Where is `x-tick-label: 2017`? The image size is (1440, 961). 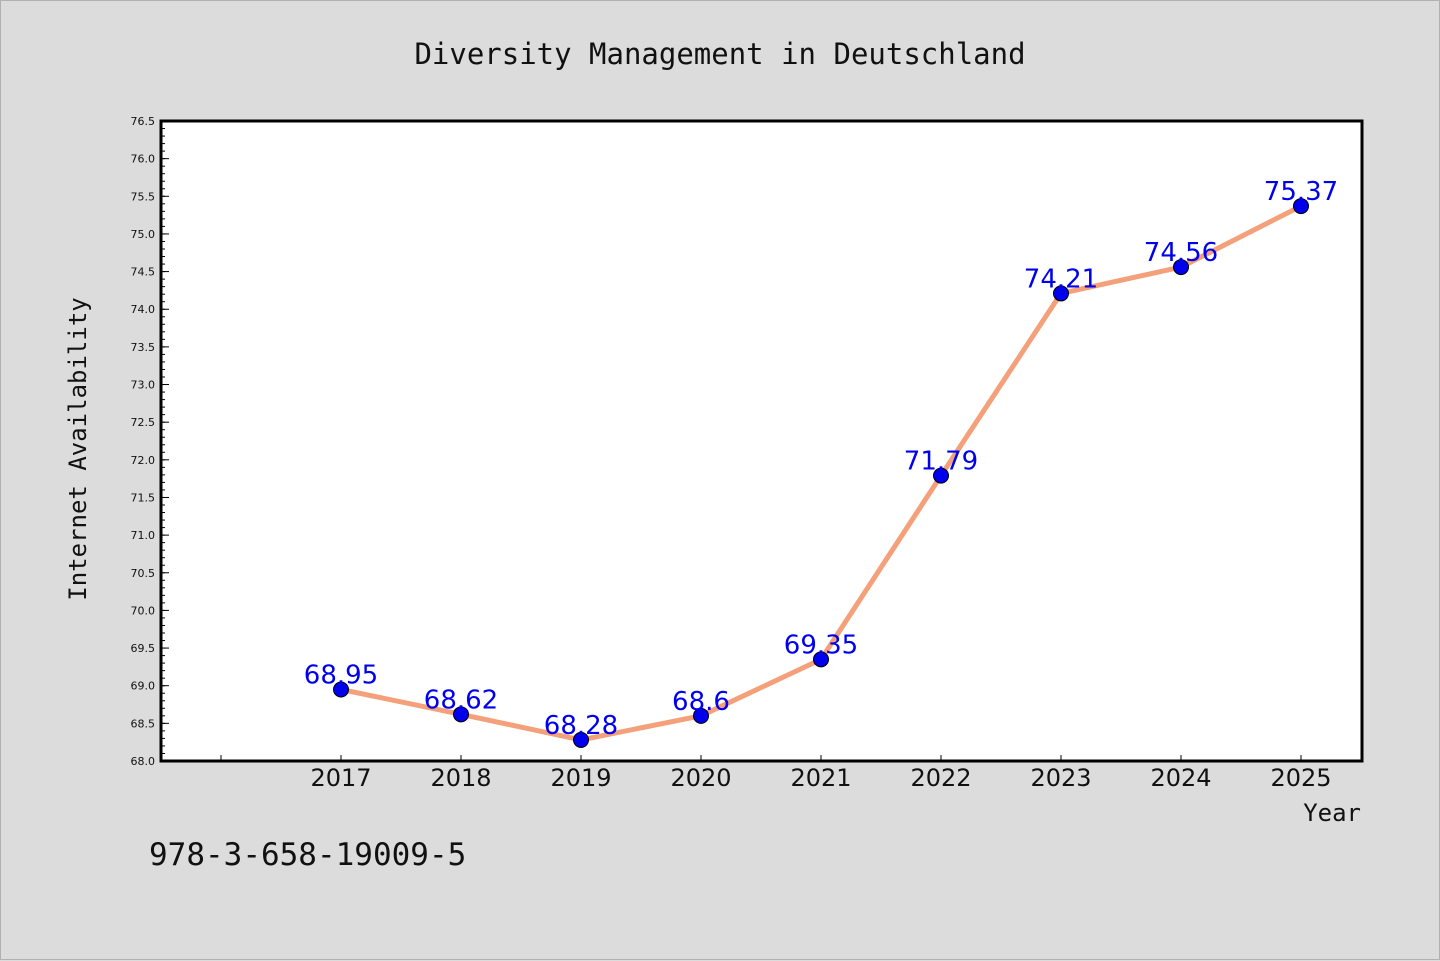 x-tick-label: 2017 is located at coordinates (340, 778).